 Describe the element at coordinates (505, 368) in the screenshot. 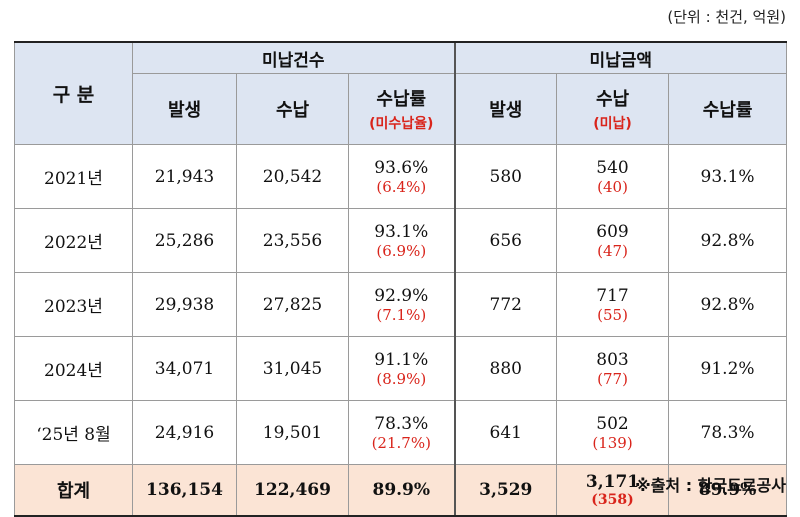

I see `amount-occur-cell: 880` at that location.